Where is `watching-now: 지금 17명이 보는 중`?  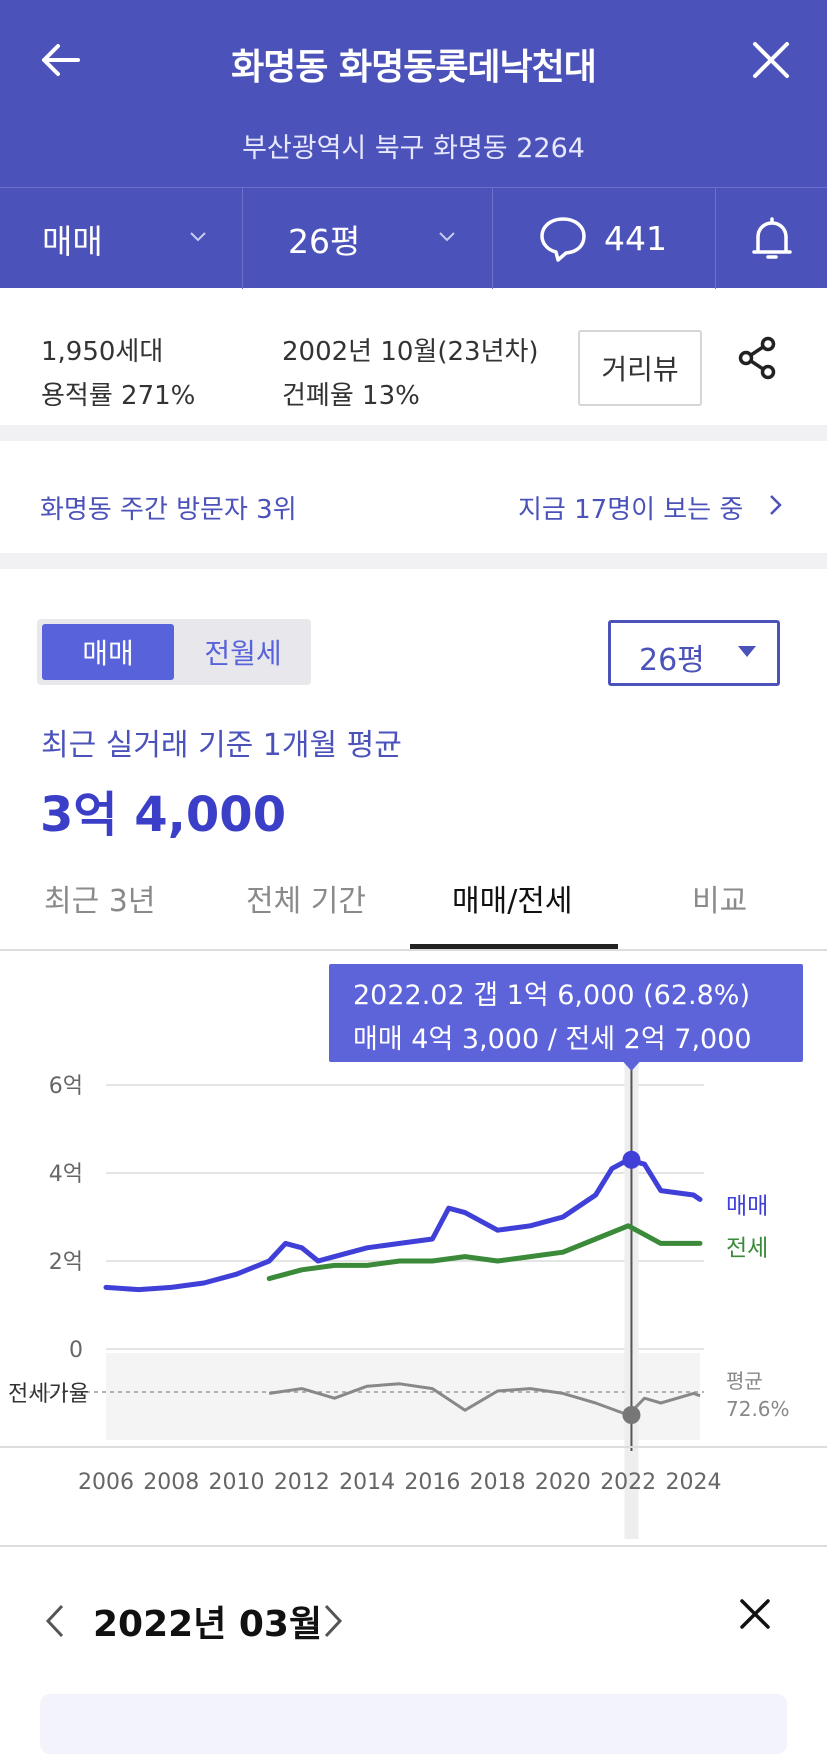
watching-now: 지금 17명이 보는 중 is located at coordinates (631, 510).